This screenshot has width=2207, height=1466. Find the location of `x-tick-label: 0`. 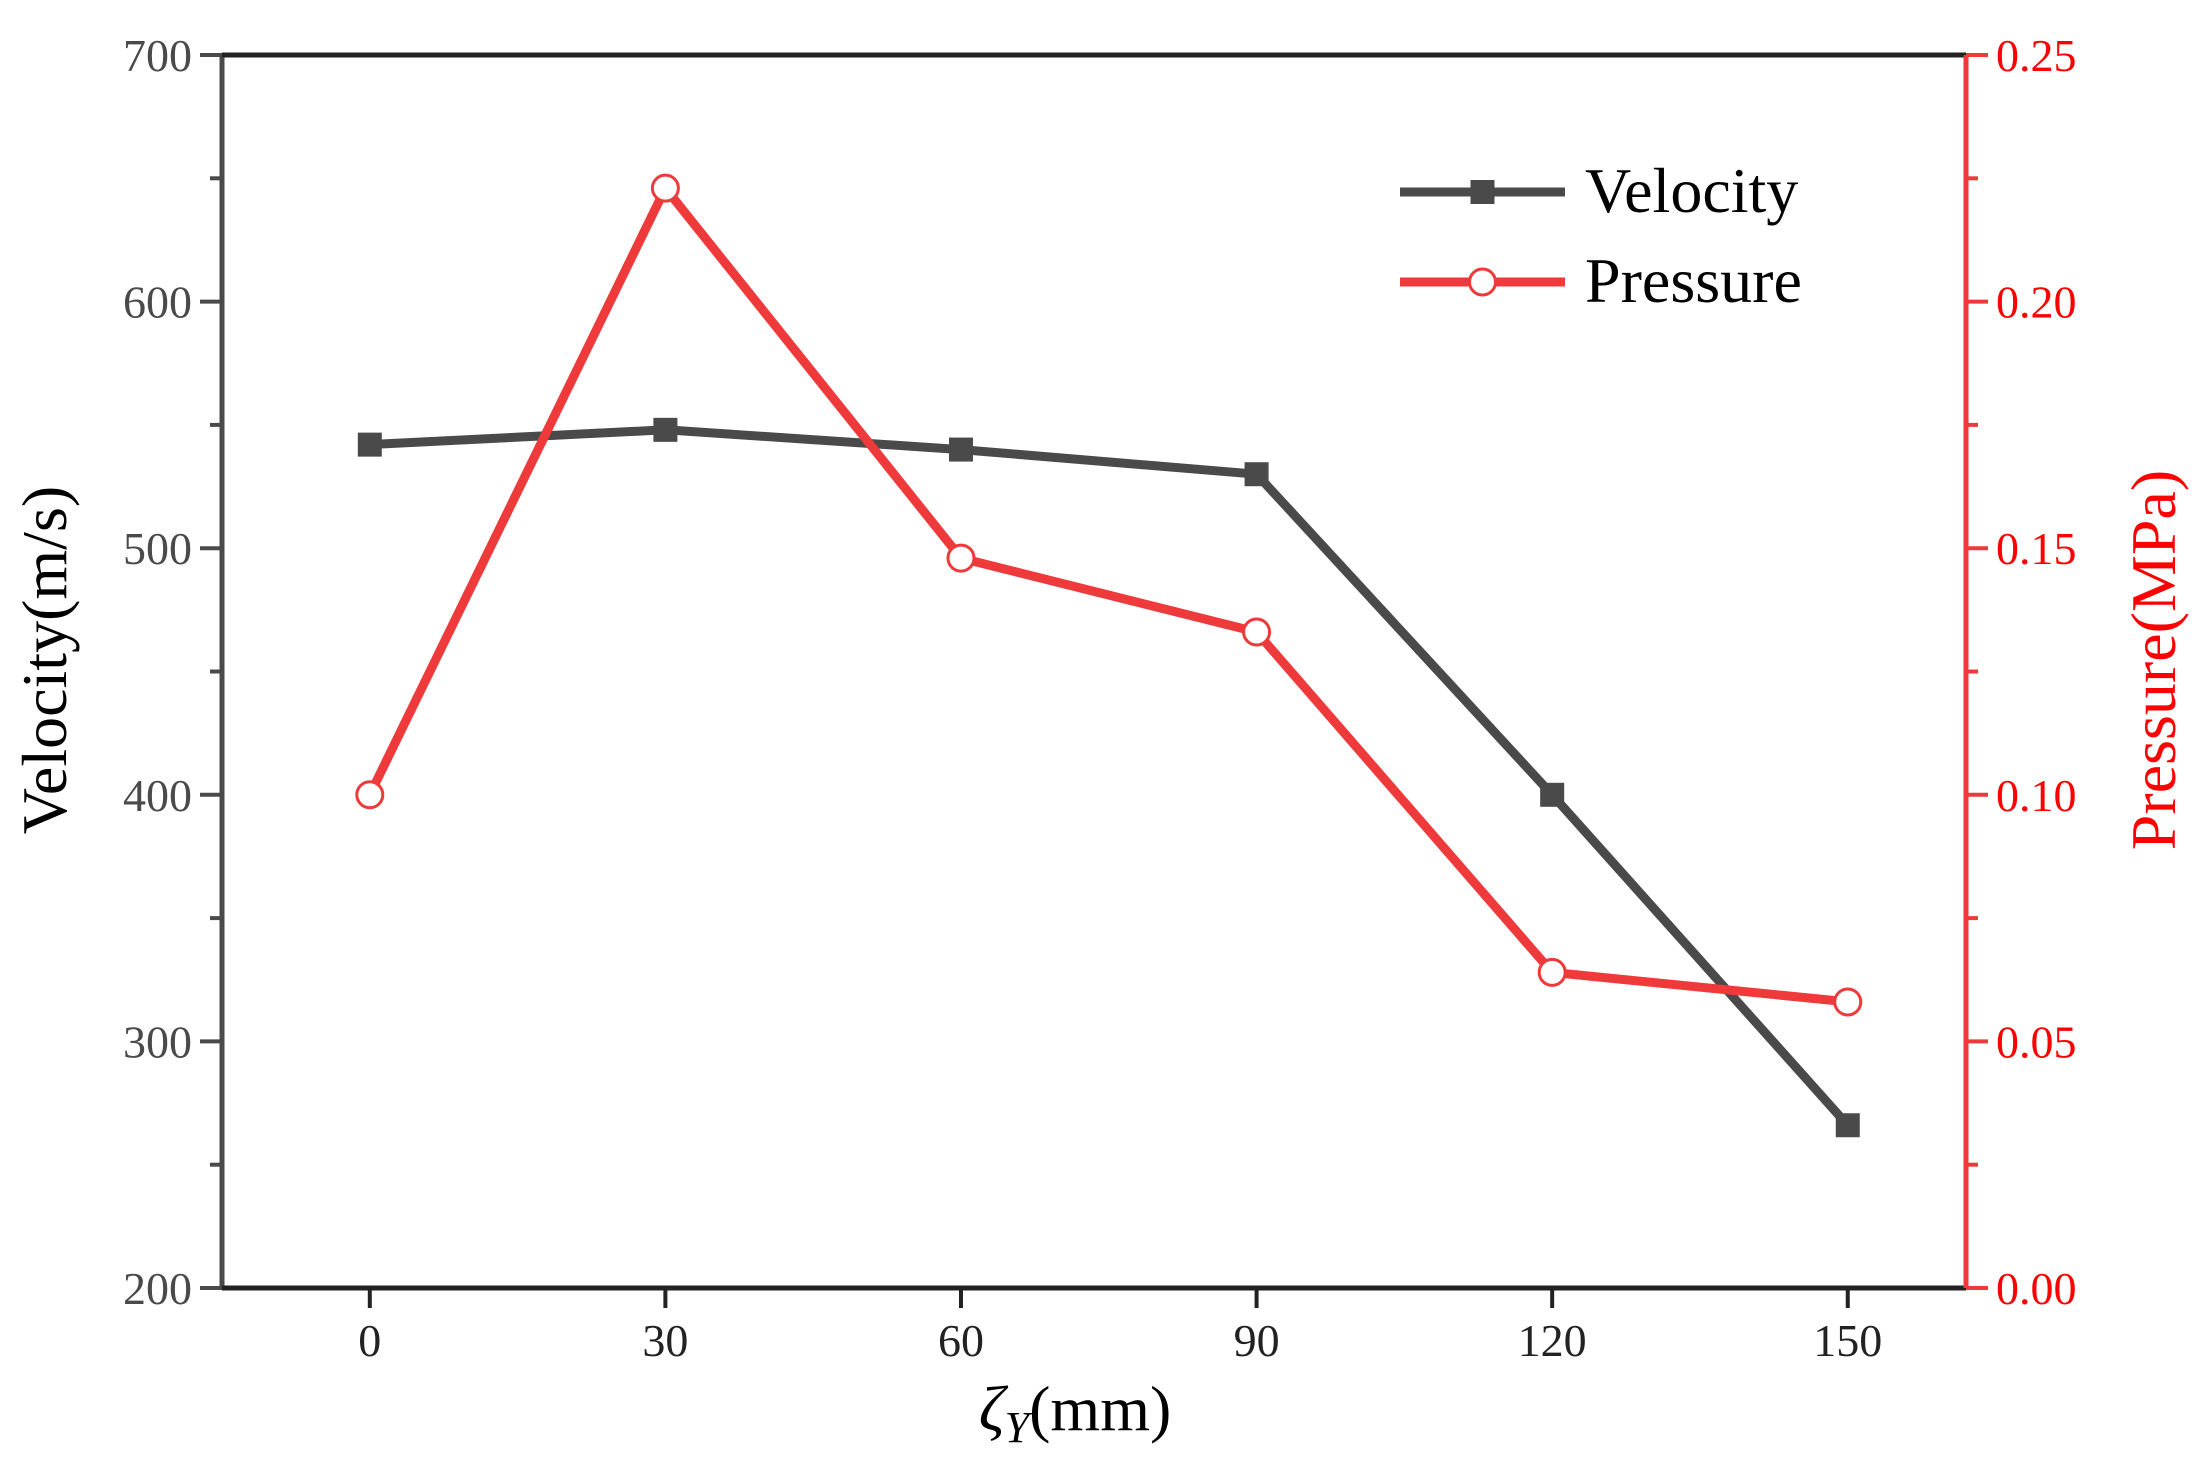

x-tick-label: 0 is located at coordinates (369, 1340).